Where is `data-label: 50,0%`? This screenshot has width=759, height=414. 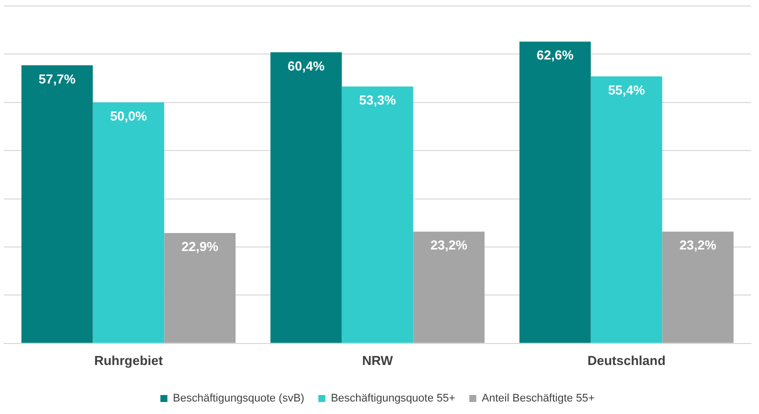 data-label: 50,0% is located at coordinates (129, 116).